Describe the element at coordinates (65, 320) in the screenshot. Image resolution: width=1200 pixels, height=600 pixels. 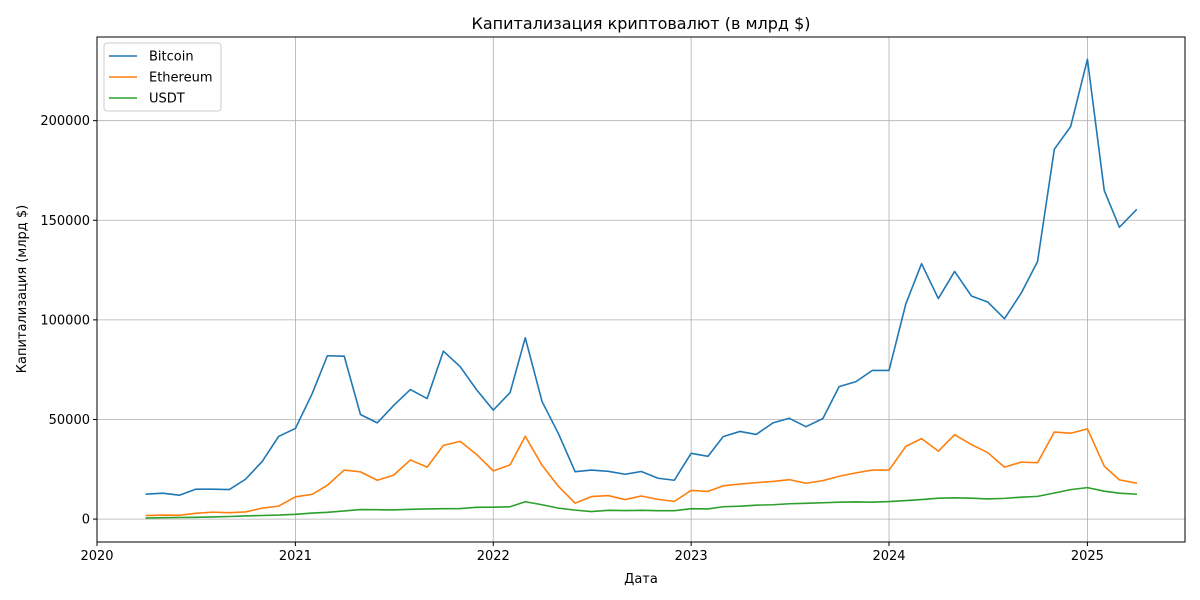
I see `y-tick-label: 100000` at that location.